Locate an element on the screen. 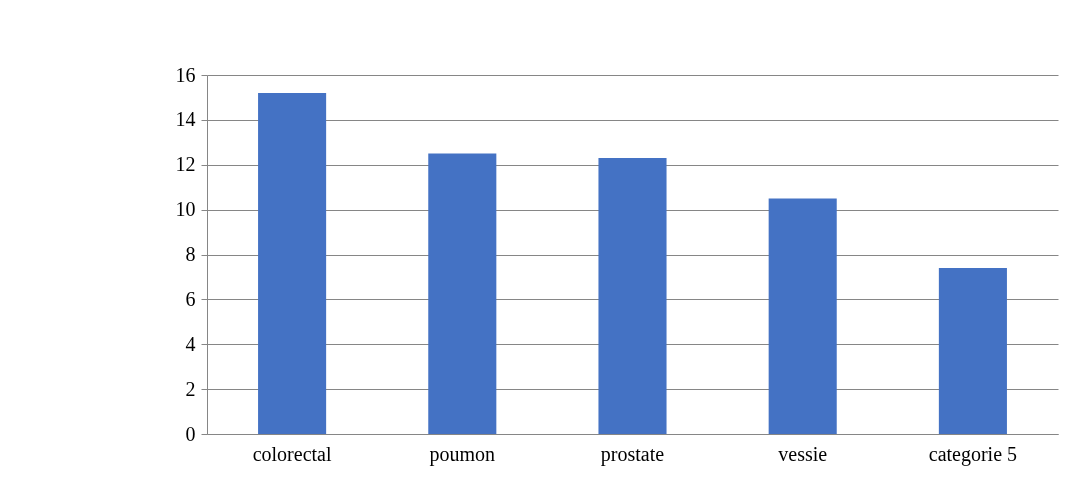 The image size is (1073, 499). y-tick-label: 4 is located at coordinates (190, 343).